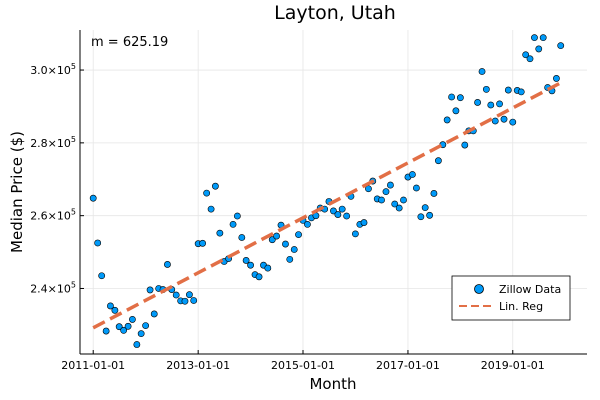 This screenshot has width=600, height=400. What do you see at coordinates (335, 13) in the screenshot?
I see `chart-title: Layton, Utah` at bounding box center [335, 13].